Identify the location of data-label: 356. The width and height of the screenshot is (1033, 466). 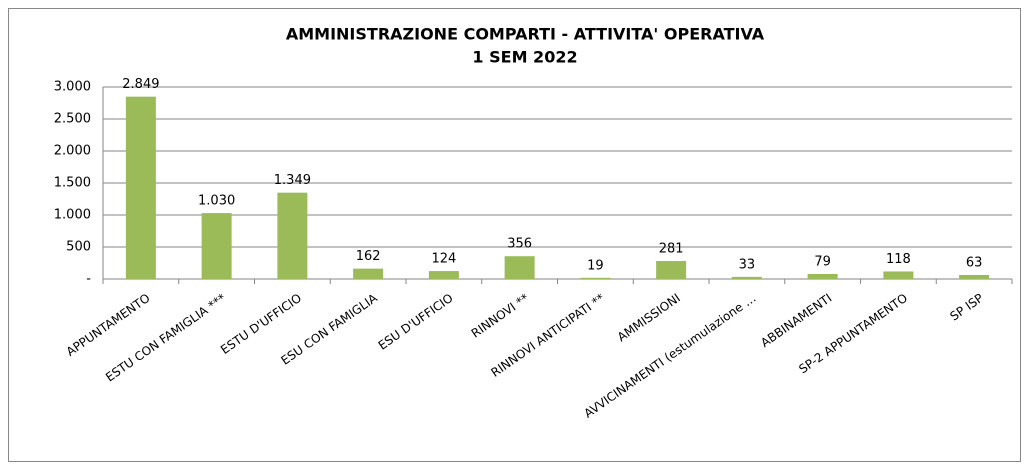
(519, 244).